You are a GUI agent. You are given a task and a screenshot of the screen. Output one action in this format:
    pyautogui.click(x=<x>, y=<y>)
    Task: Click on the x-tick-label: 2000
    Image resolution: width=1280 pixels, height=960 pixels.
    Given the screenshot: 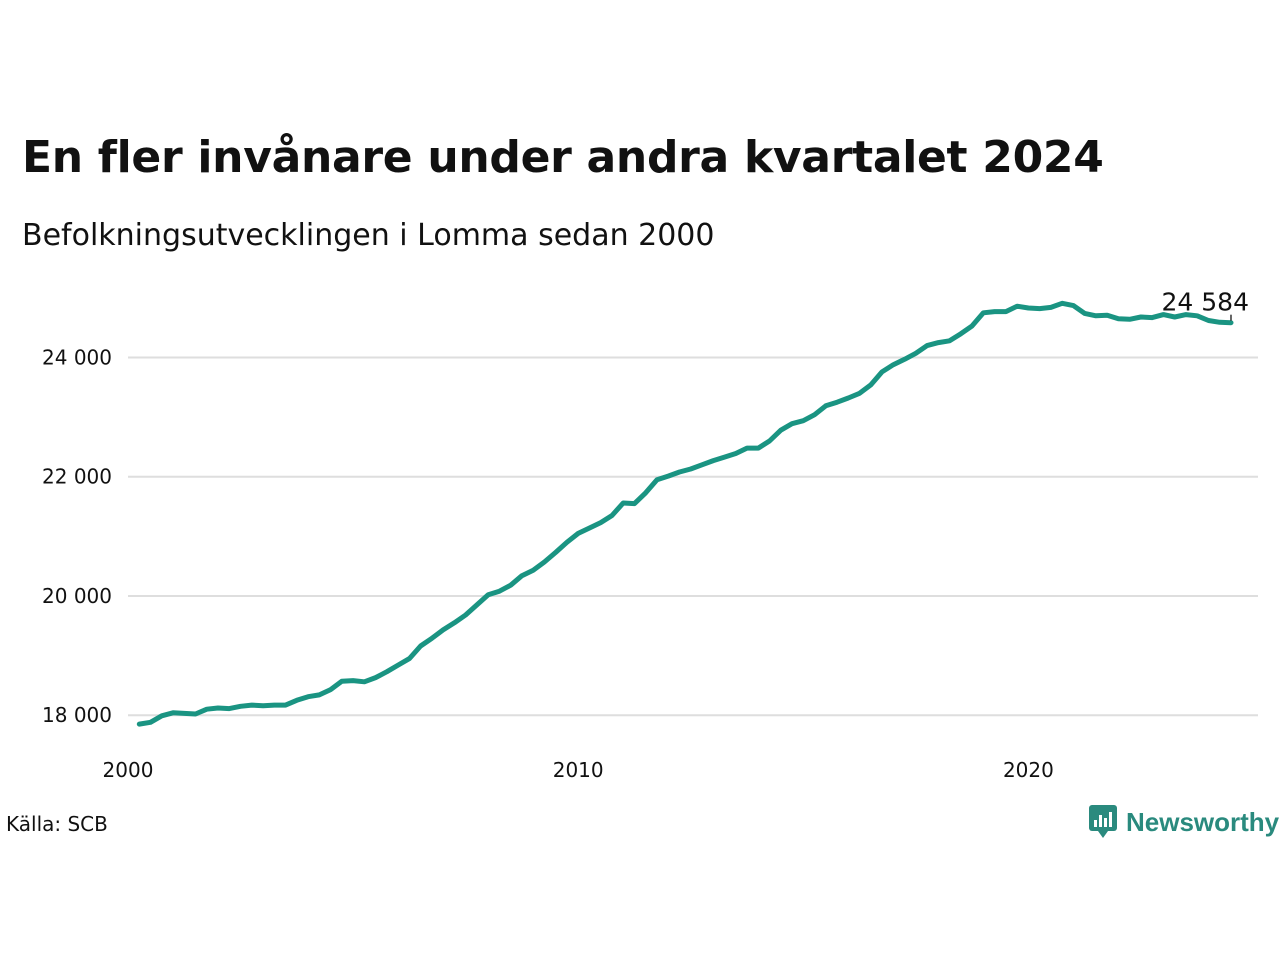 What is the action you would take?
    pyautogui.click(x=128, y=770)
    